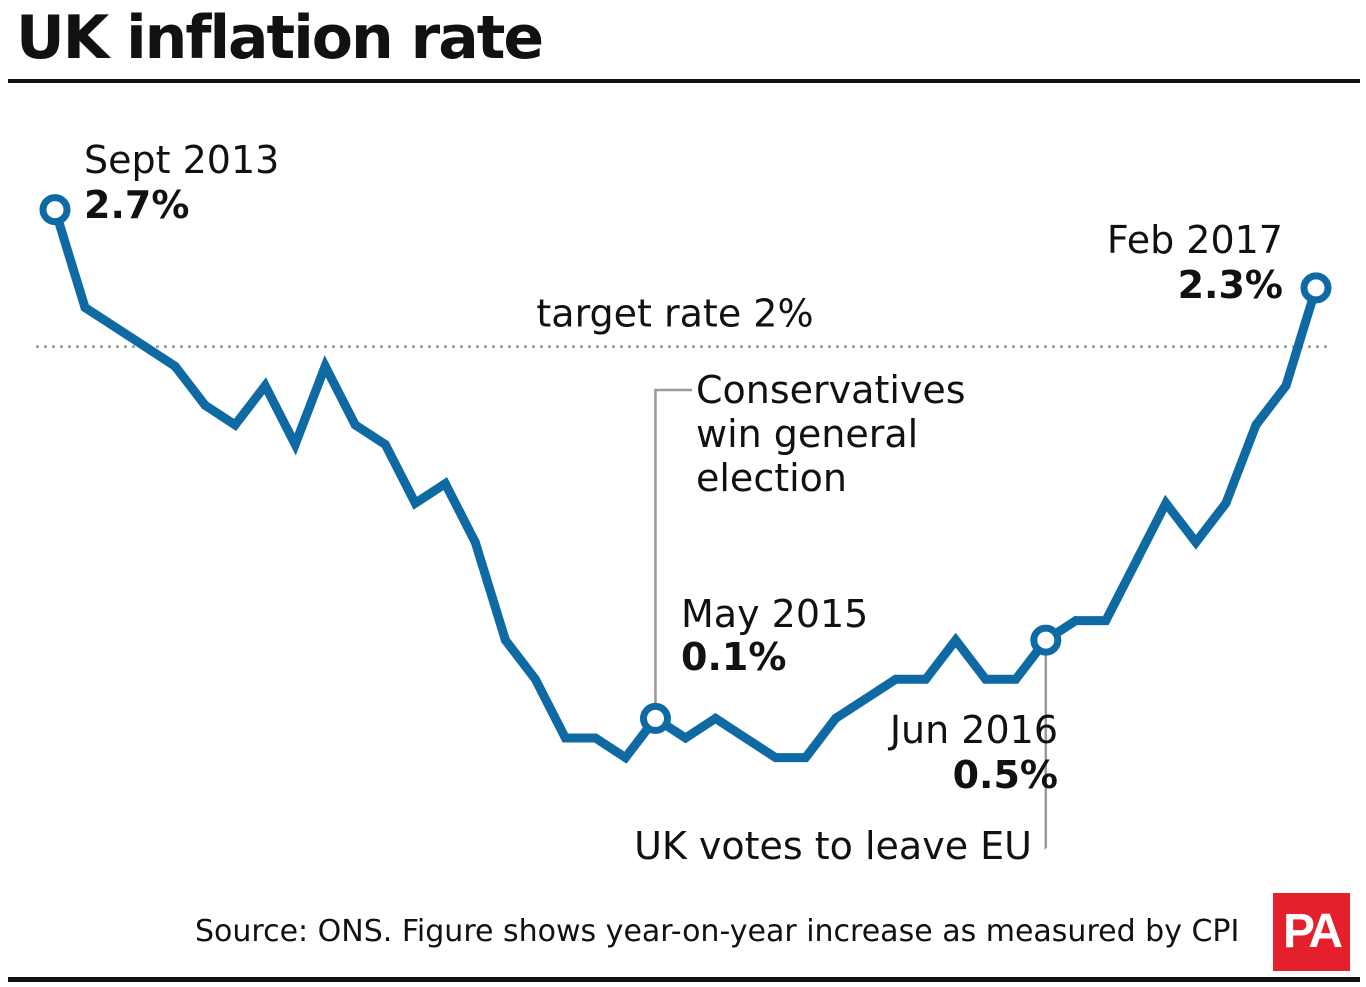 This screenshot has height=987, width=1366. I want to click on marker-date: May 2015, so click(774, 614).